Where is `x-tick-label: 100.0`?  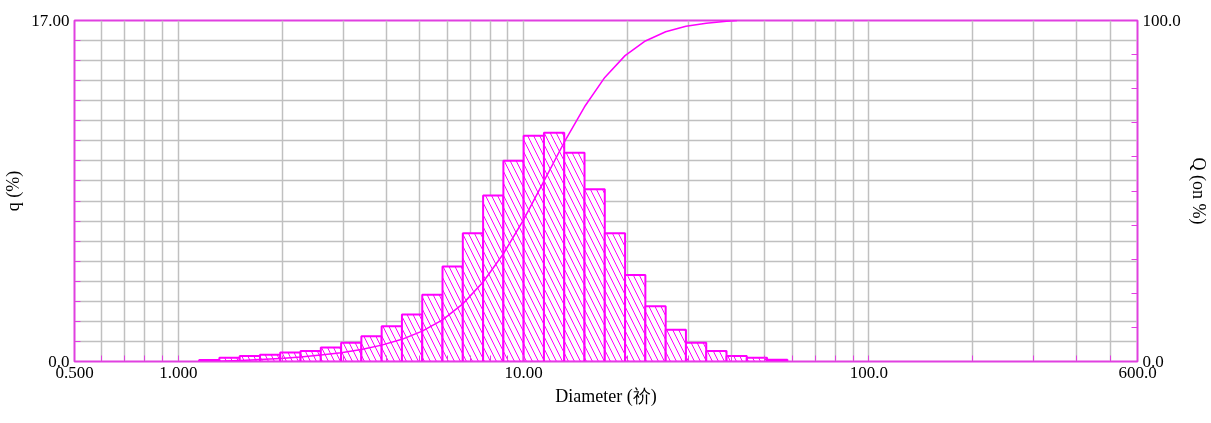
x-tick-label: 100.0 is located at coordinates (868, 372).